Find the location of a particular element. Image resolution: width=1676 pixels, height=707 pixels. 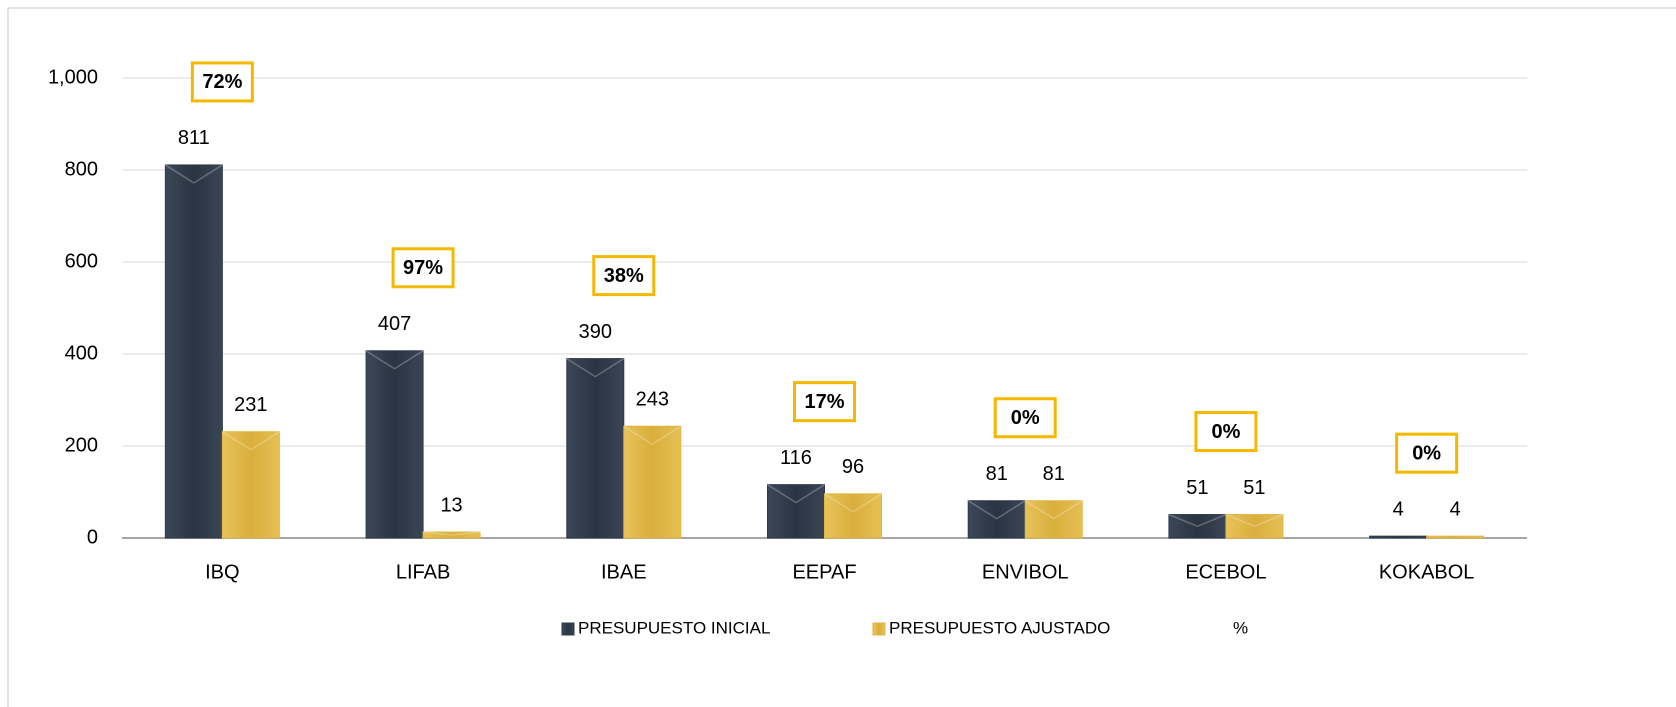

y-tick-label: 800 is located at coordinates (81, 169).